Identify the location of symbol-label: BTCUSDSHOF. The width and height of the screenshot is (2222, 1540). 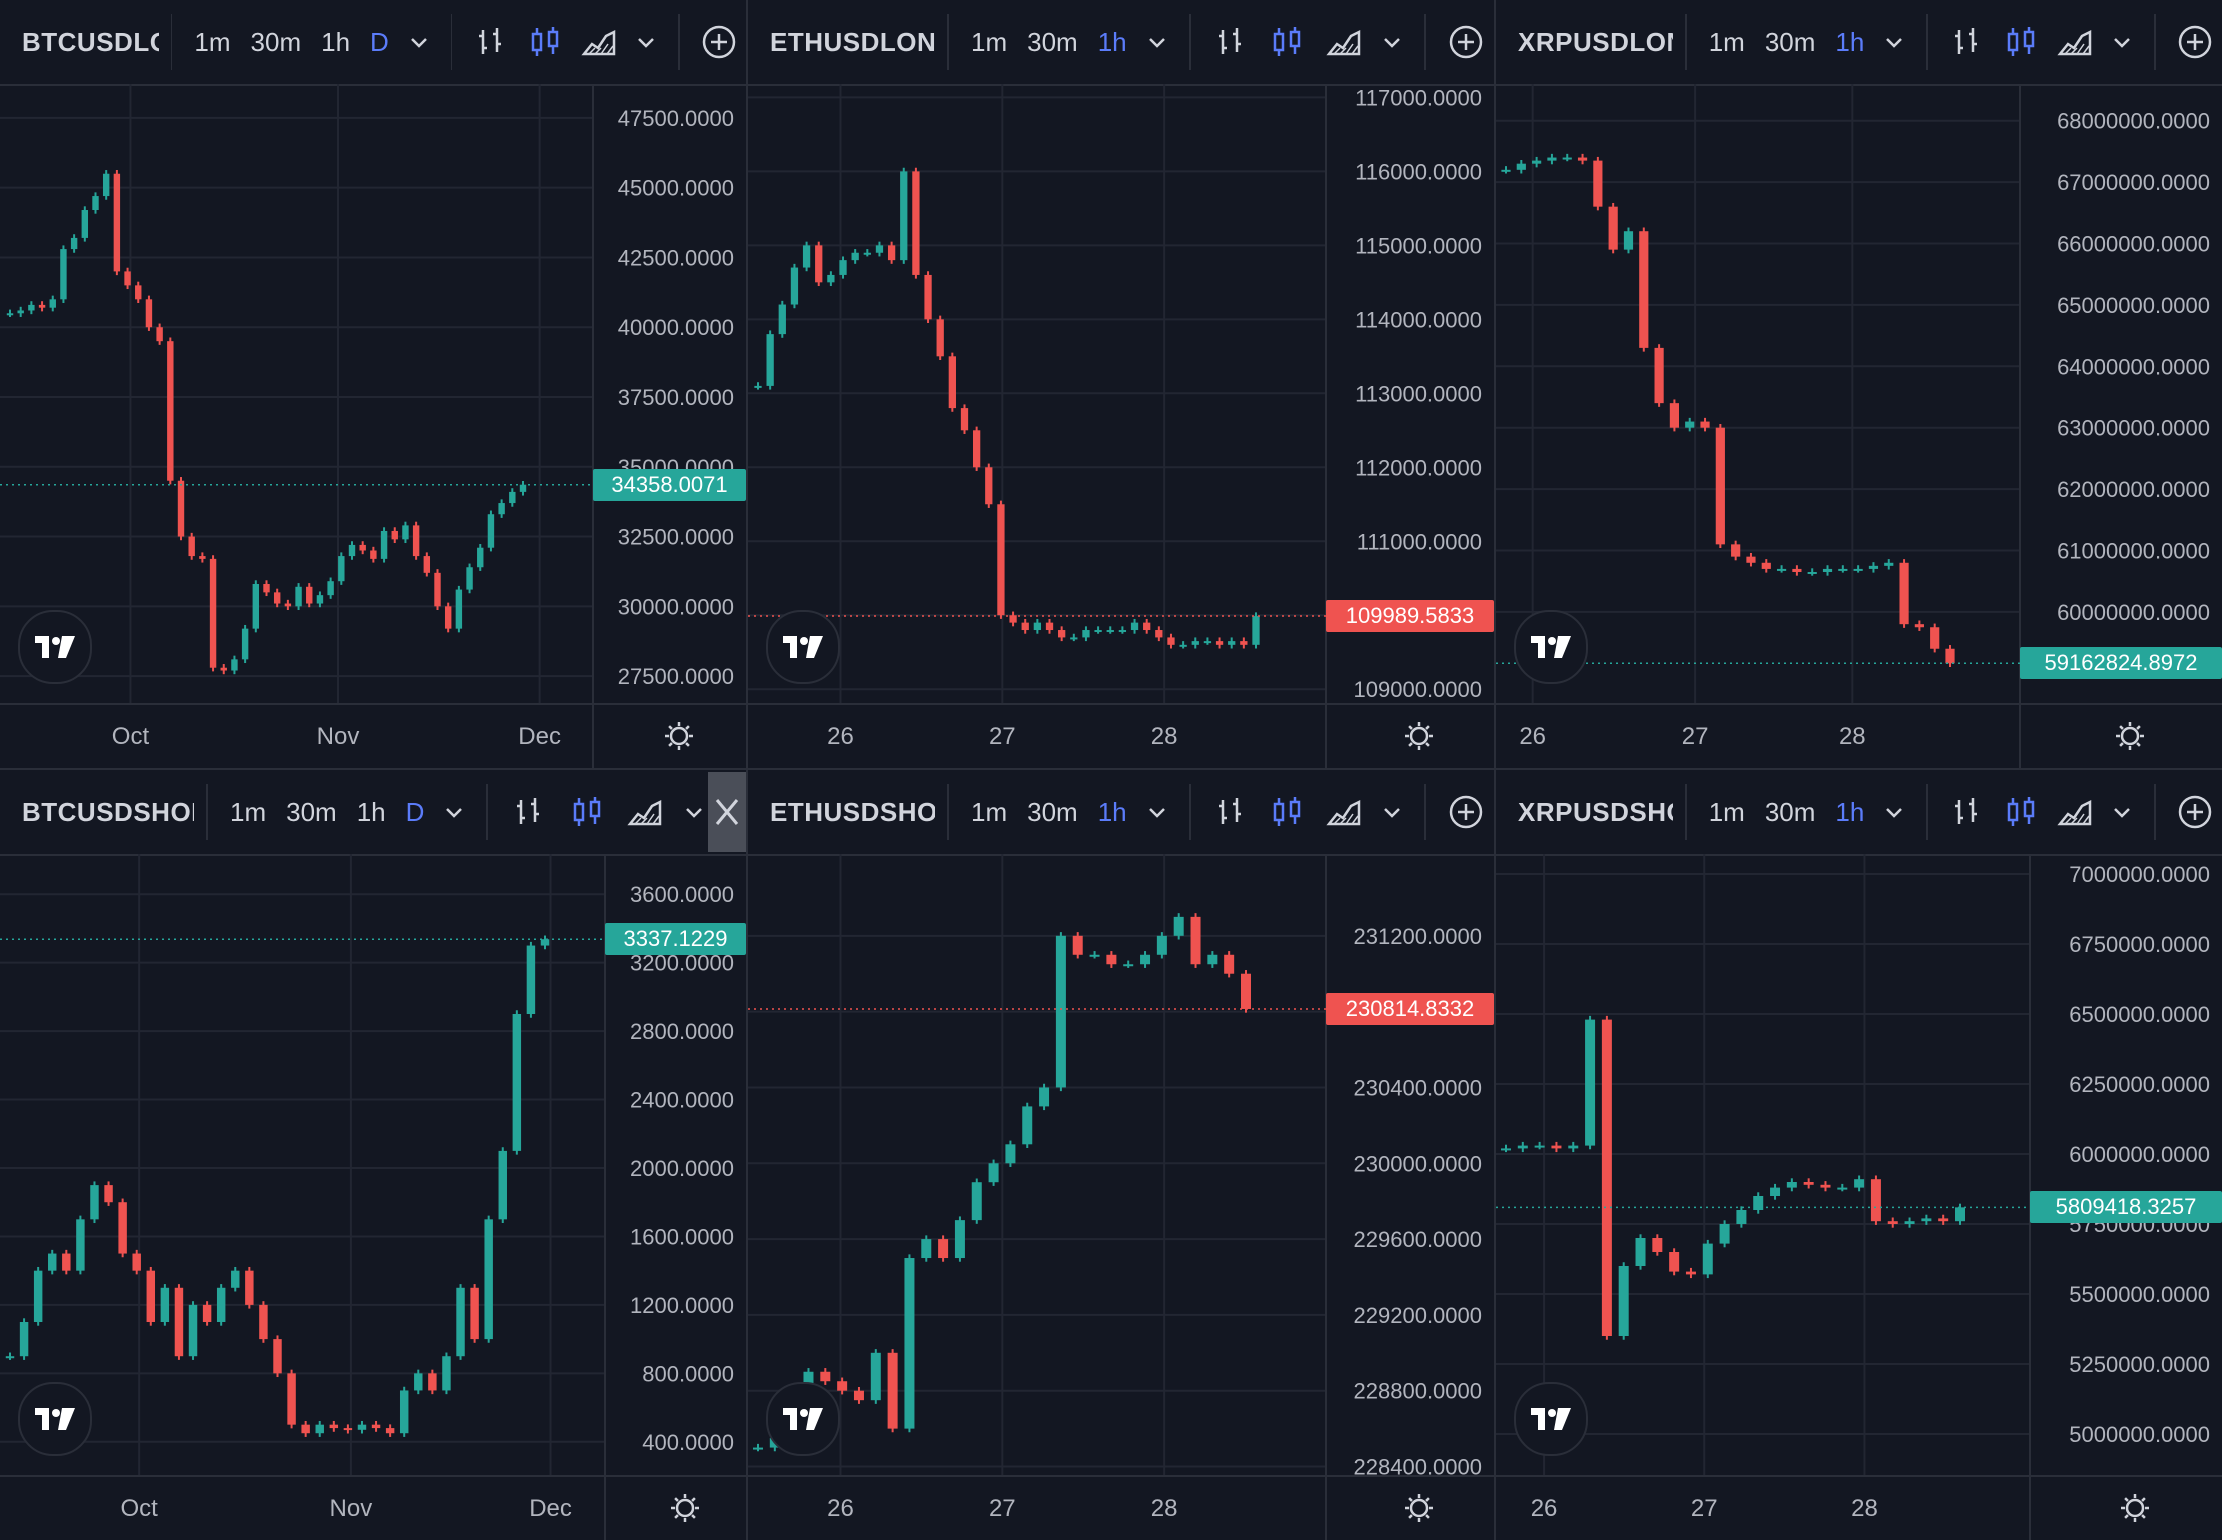
(108, 811).